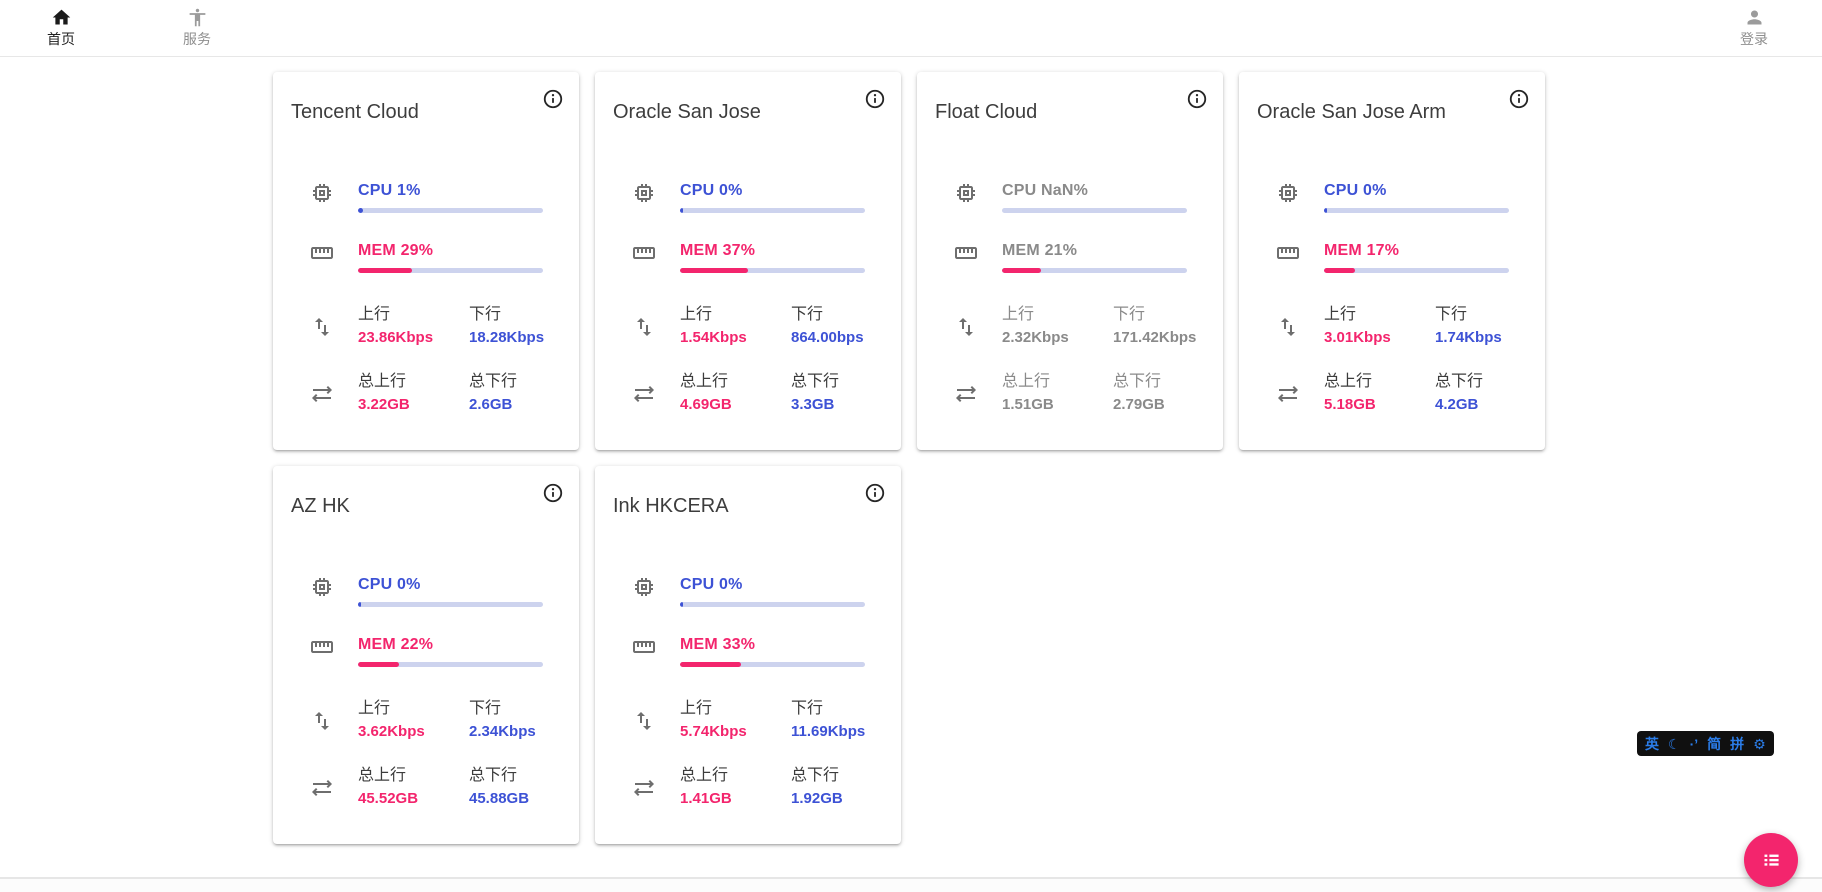 The image size is (1822, 892). Describe the element at coordinates (1070, 297) in the screenshot. I see `server-metrics: CPU NaN% MEM 21% 上行` at that location.